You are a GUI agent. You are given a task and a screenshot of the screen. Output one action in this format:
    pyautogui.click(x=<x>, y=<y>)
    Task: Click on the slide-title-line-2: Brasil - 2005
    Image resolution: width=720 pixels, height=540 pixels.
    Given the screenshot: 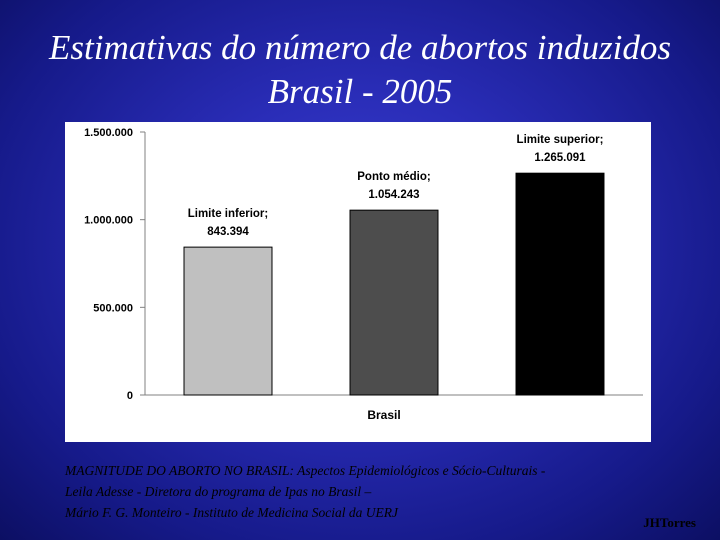 What is the action you would take?
    pyautogui.click(x=360, y=91)
    